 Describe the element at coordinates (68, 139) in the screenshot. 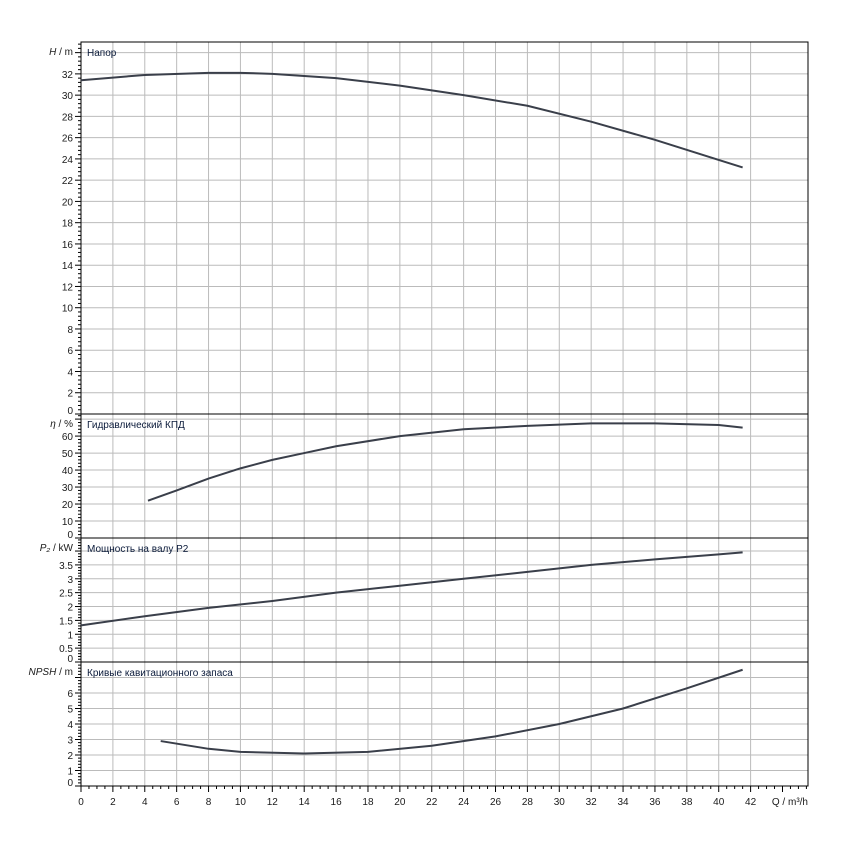

I see `y-tick-label: 26` at that location.